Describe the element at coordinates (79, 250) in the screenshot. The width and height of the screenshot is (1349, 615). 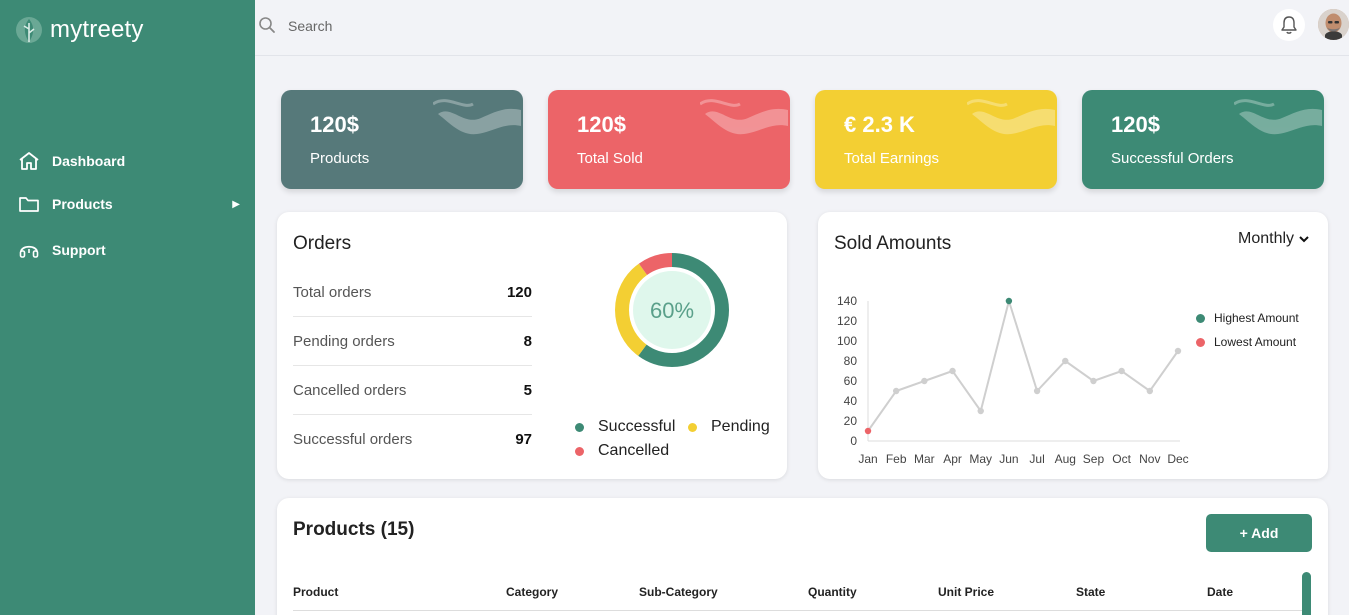
I see `sidebar-item-label: Support` at that location.